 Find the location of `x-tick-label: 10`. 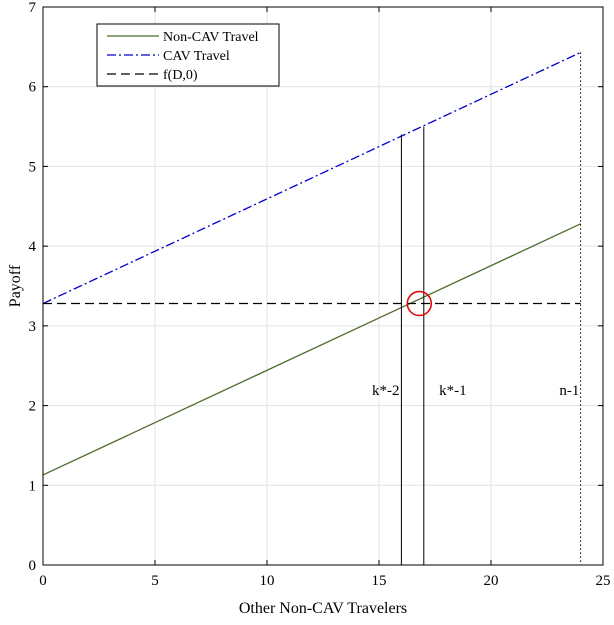

x-tick-label: 10 is located at coordinates (267, 581).